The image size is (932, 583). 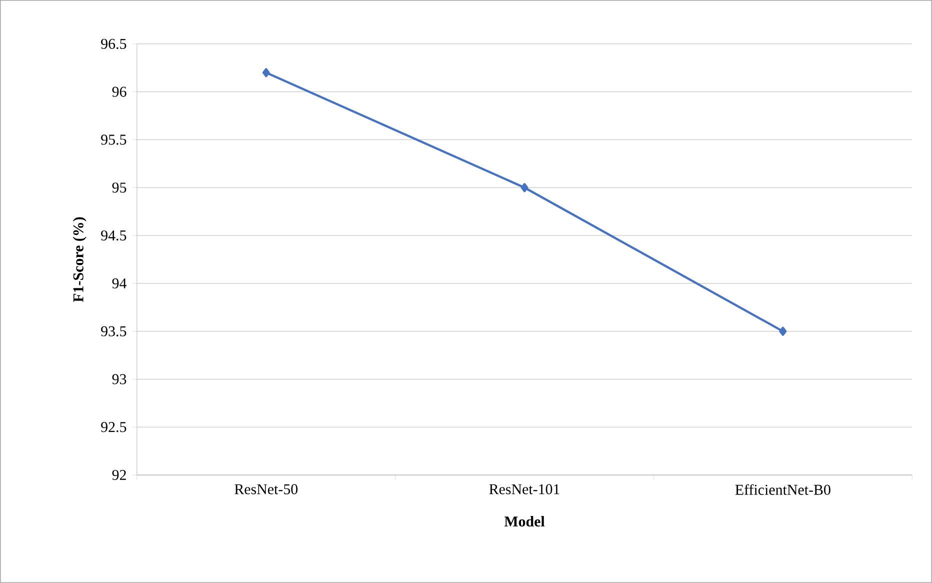 I want to click on y-axis-title: F1-Score (%), so click(x=79, y=259).